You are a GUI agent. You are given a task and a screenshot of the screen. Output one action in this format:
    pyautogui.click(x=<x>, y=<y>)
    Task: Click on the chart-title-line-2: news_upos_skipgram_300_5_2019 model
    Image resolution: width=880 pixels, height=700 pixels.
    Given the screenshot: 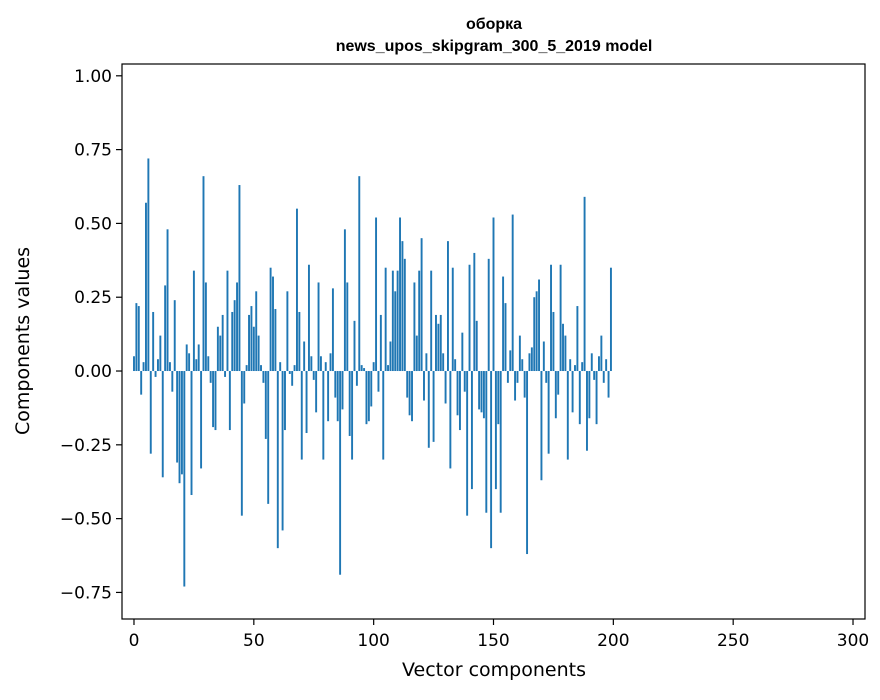 What is the action you would take?
    pyautogui.click(x=494, y=46)
    